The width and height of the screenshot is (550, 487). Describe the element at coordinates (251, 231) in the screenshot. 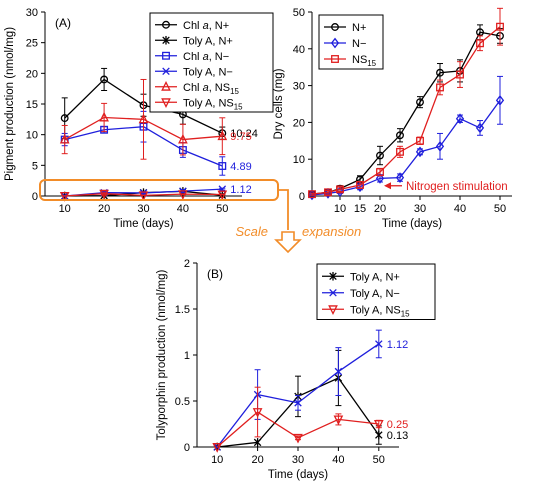

I see `scale-label: Scale` at that location.